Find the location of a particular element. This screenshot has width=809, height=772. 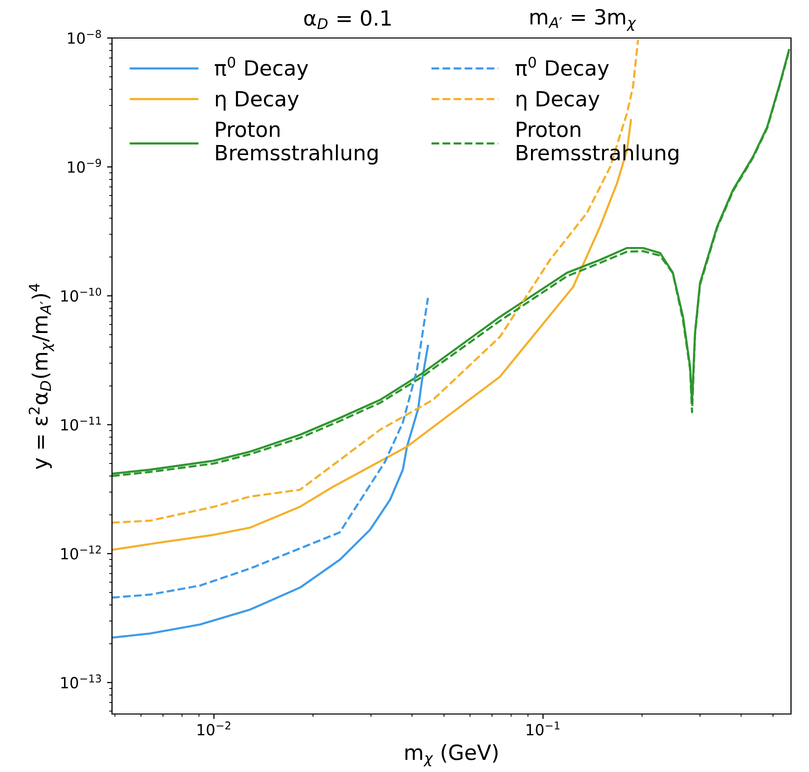

y-tick-label: 10$^{−9}$ is located at coordinates (84, 165).